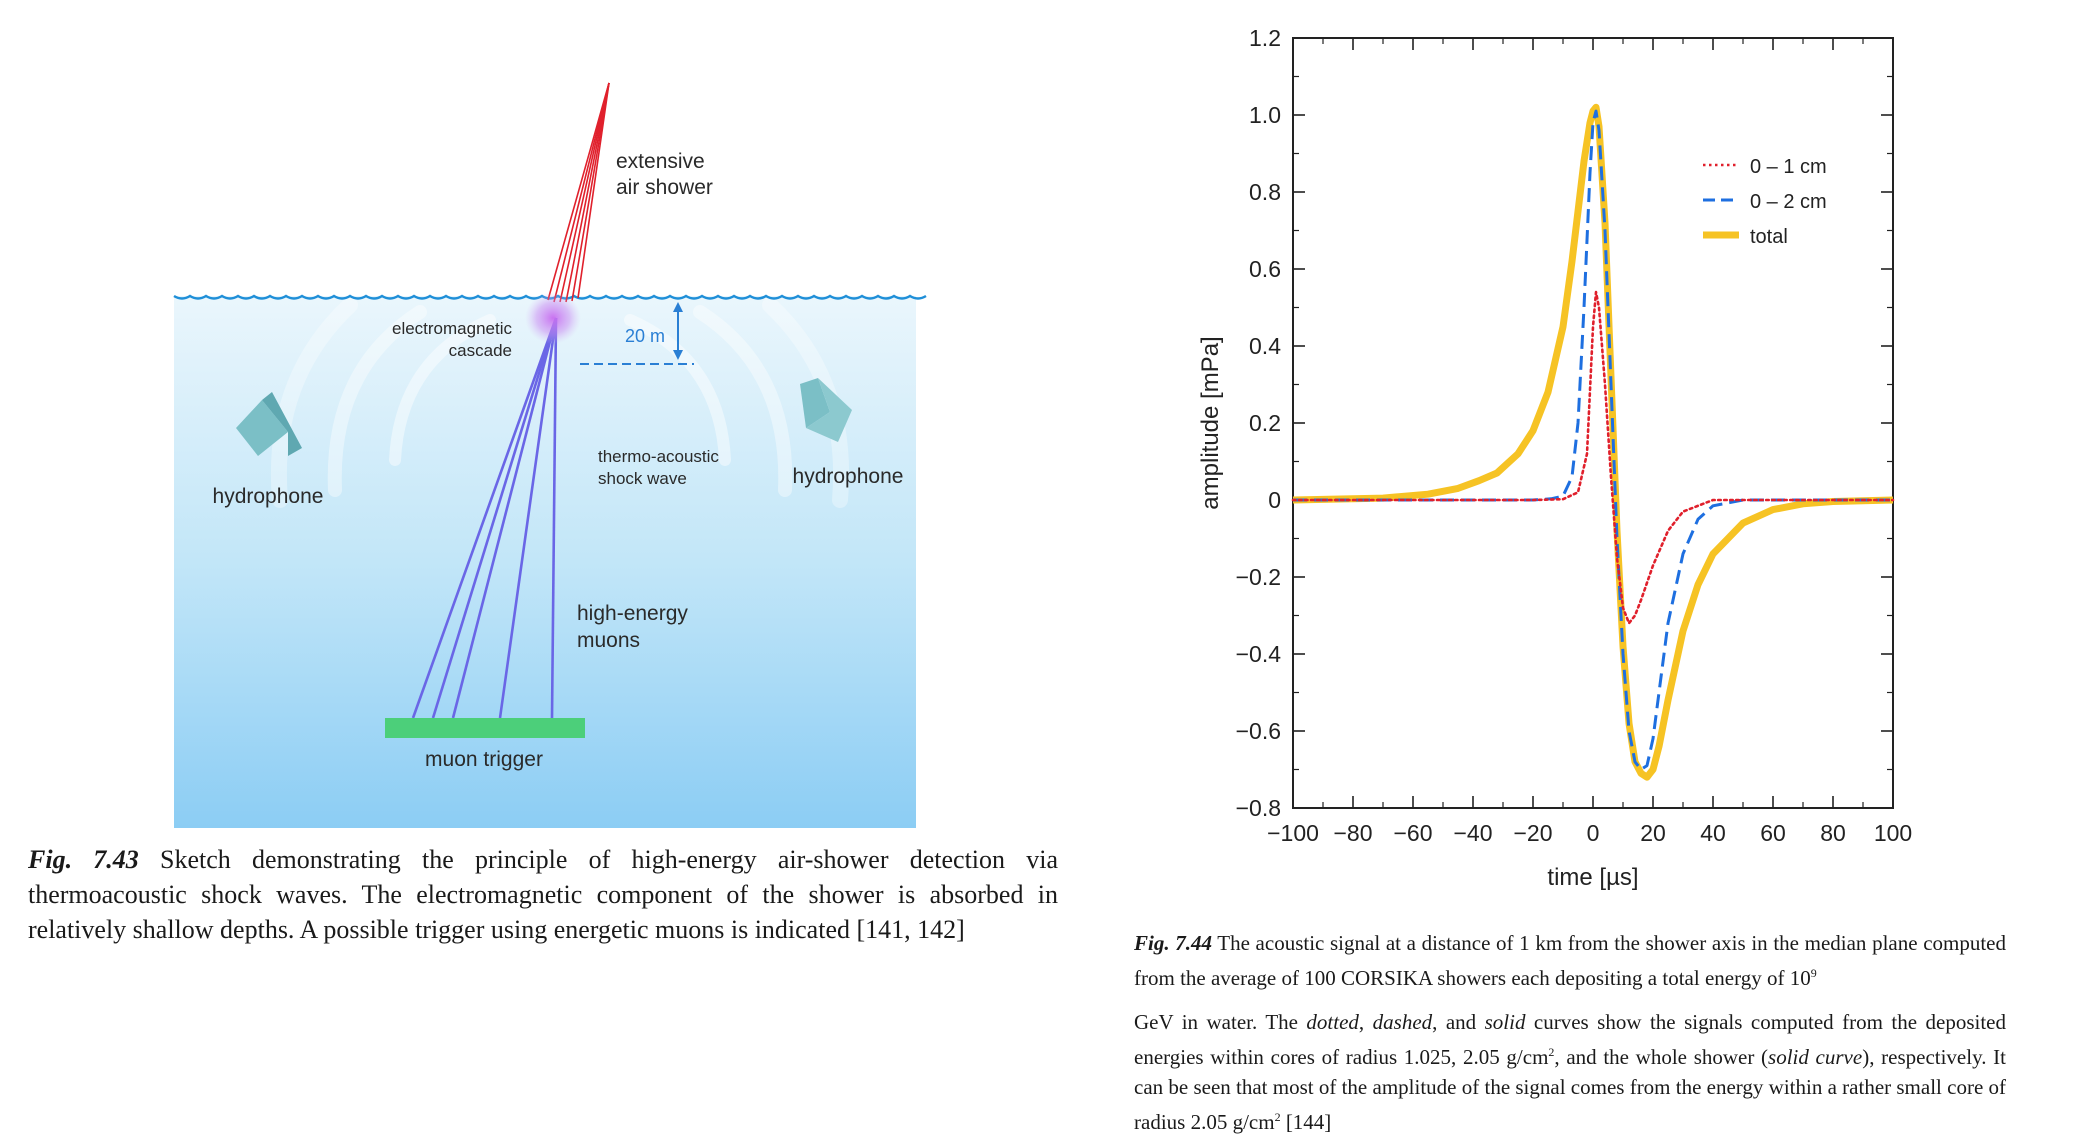 The image size is (2094, 1137). Describe the element at coordinates (1265, 115) in the screenshot. I see `y-tick-label: 1.0` at that location.